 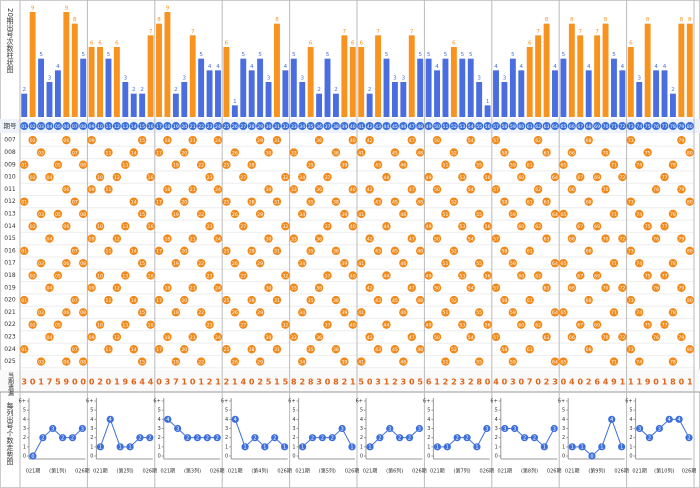 What do you see at coordinates (614, 382) in the screenshot?
I see `omission-value: 9` at bounding box center [614, 382].